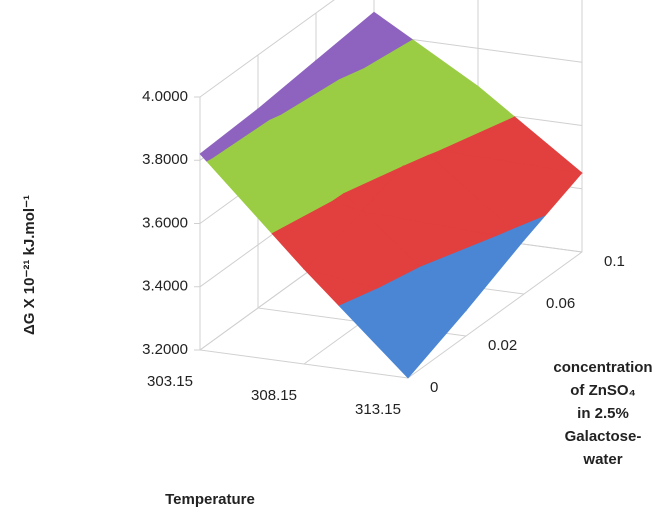 The width and height of the screenshot is (668, 515). Describe the element at coordinates (602, 390) in the screenshot. I see `depth-axis-title: of ZnSO₄` at that location.